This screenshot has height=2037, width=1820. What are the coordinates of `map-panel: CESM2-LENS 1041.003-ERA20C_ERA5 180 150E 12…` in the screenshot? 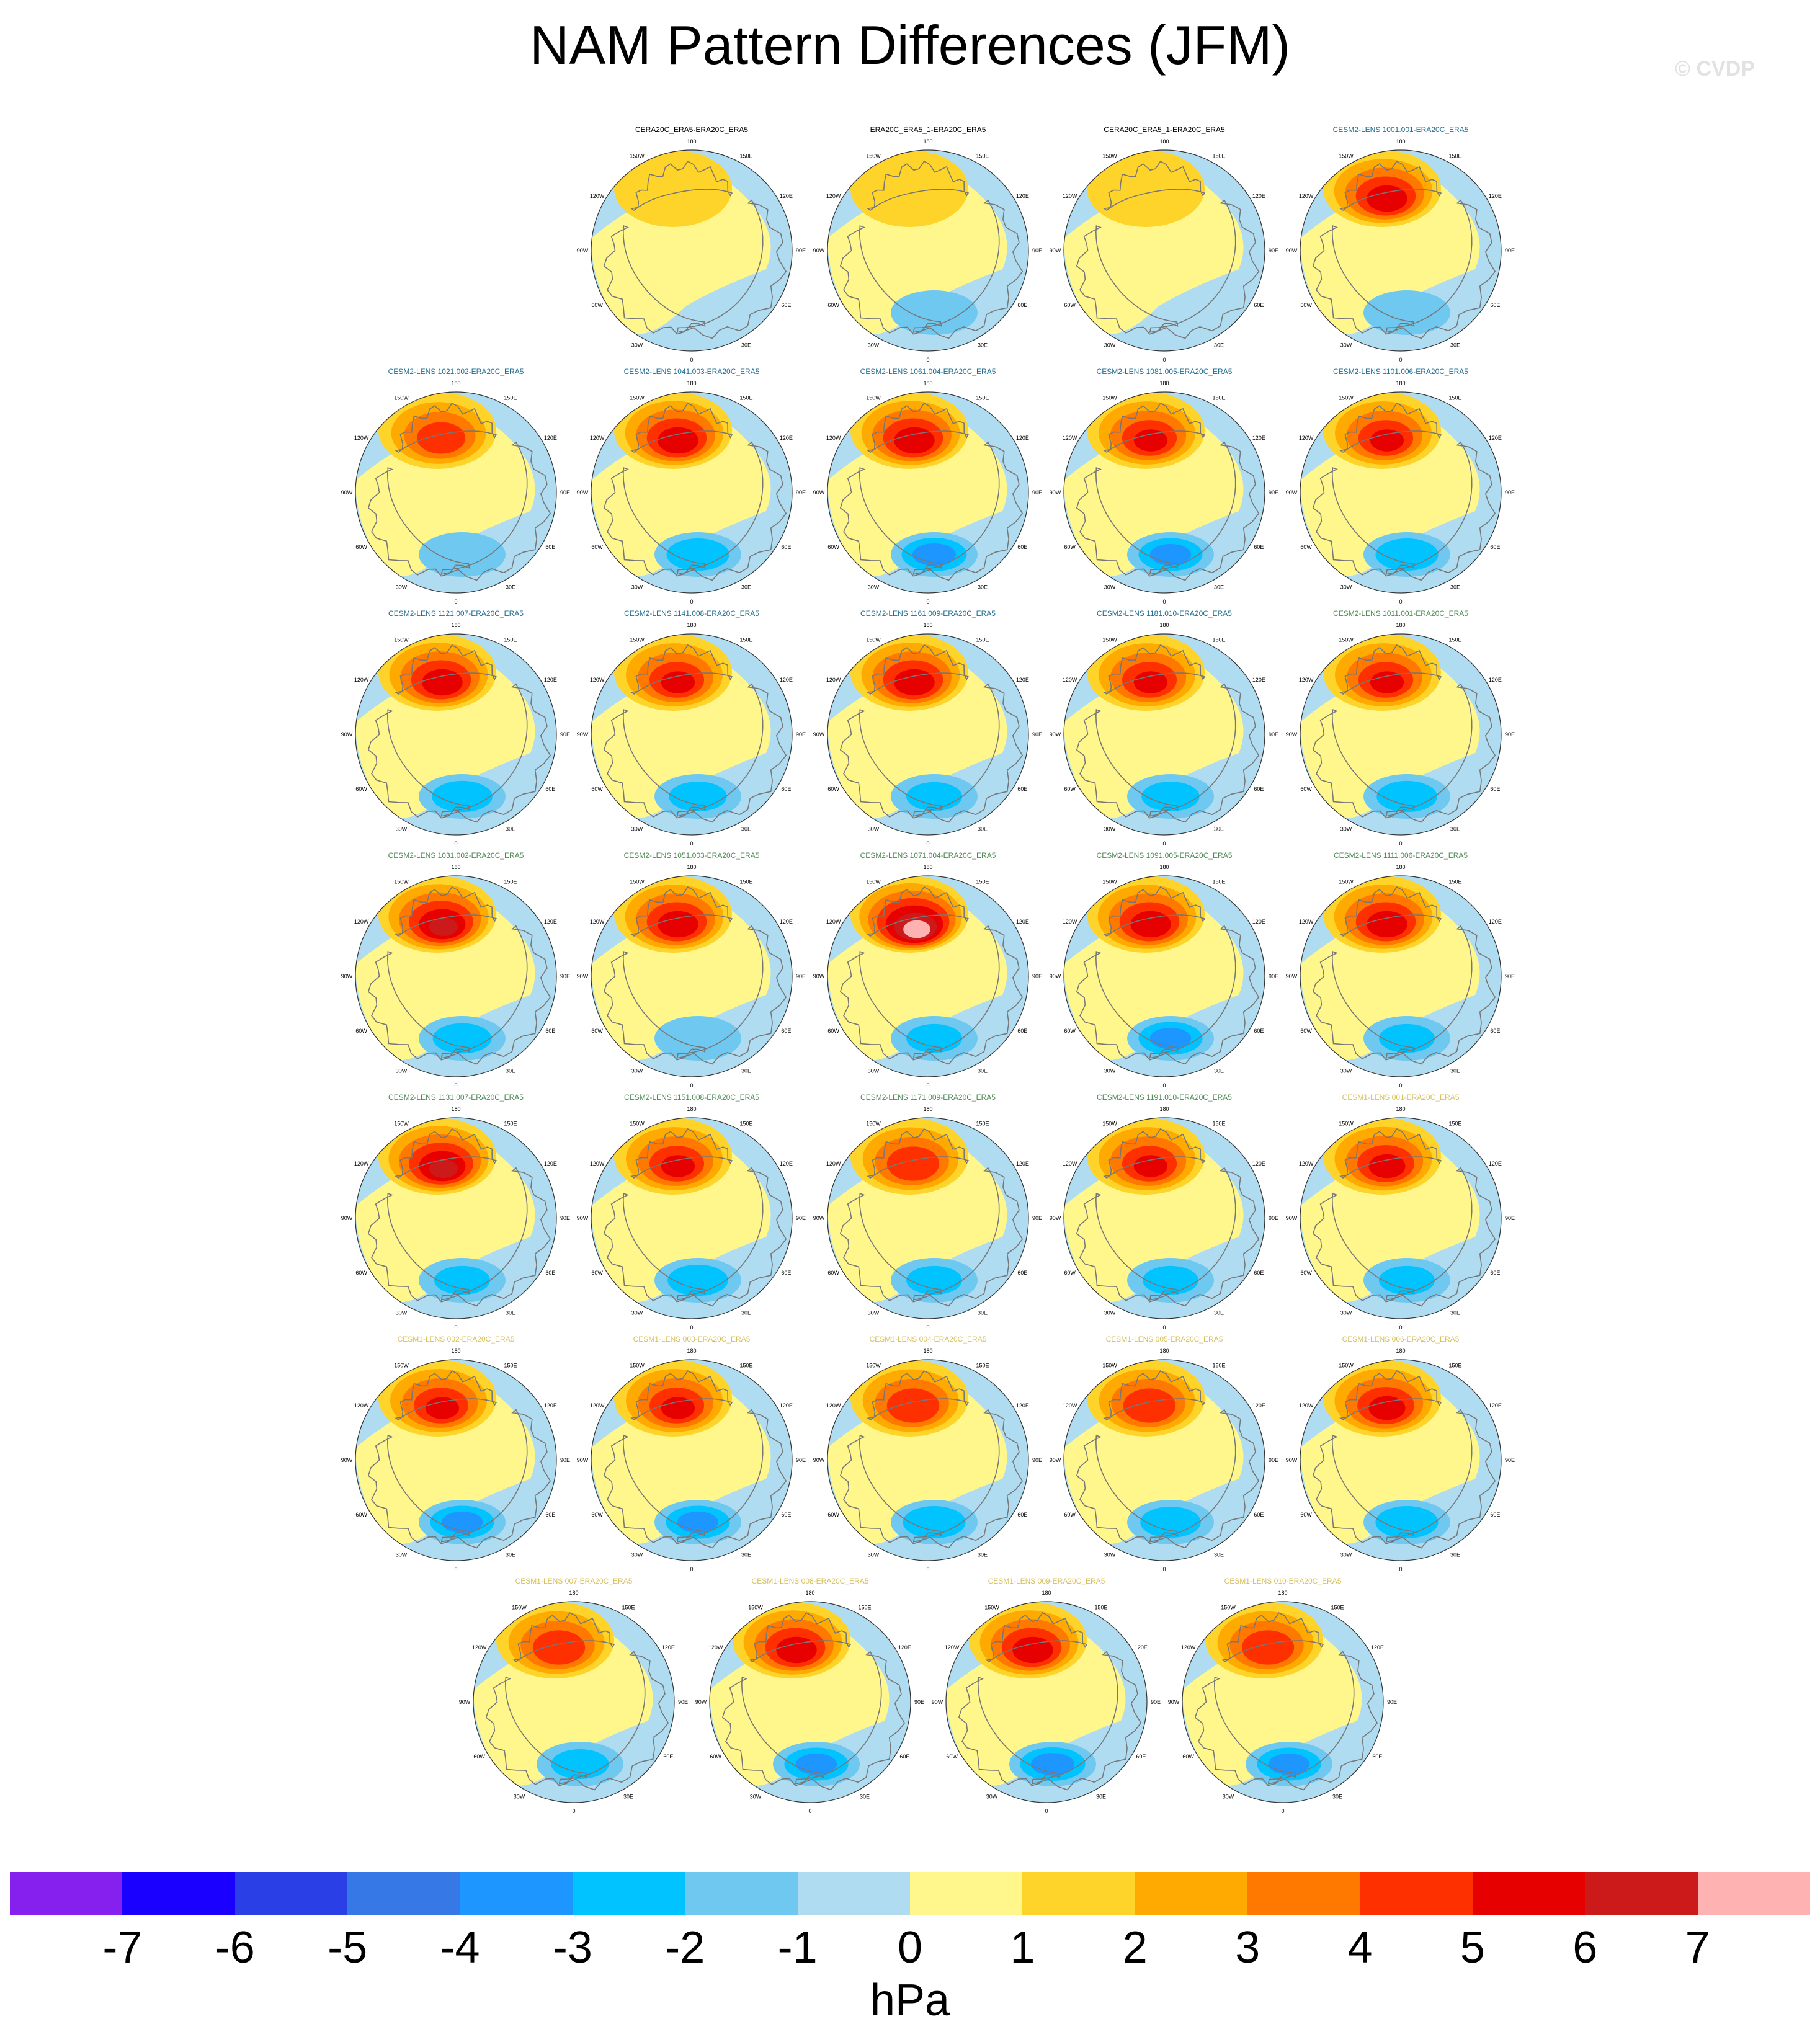 It's located at (692, 486).